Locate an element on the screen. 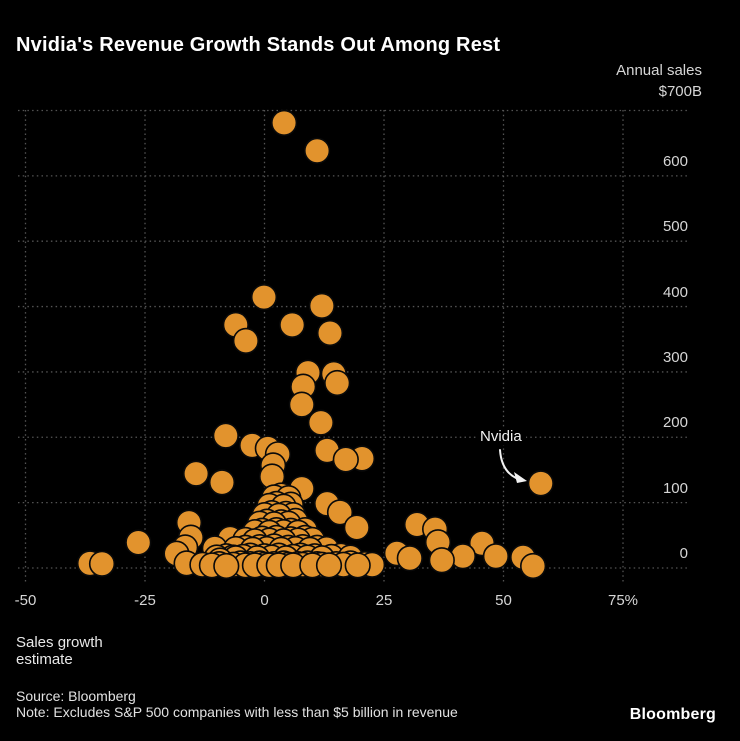  x-tick-label-0: 0 is located at coordinates (264, 600).